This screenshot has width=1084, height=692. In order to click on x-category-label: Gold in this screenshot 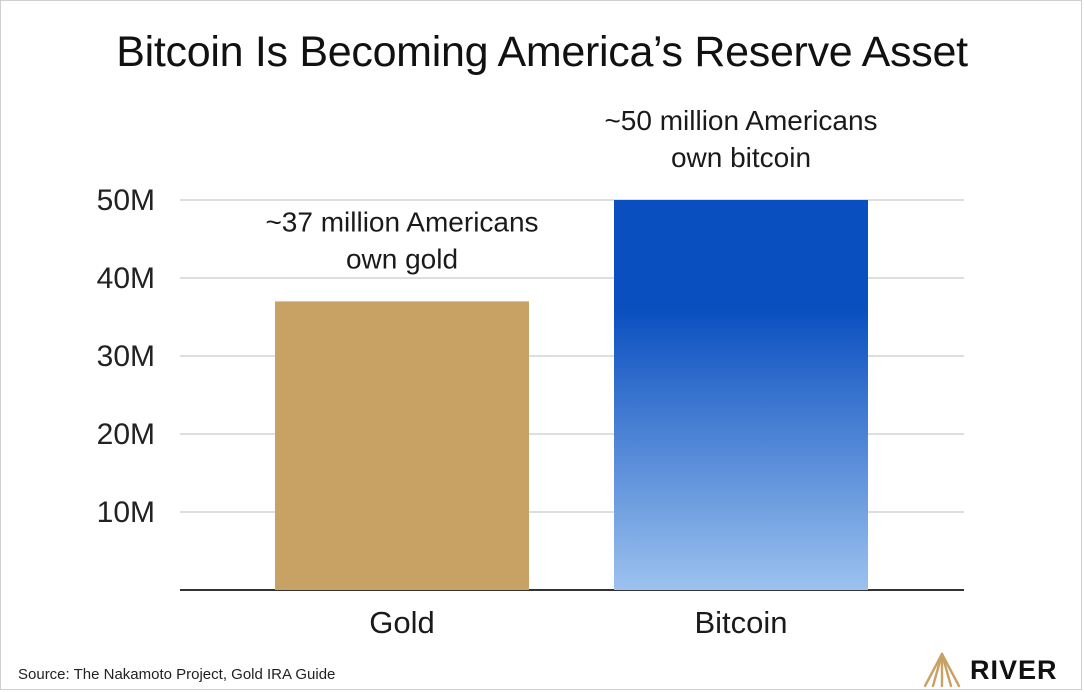, I will do `click(401, 622)`.